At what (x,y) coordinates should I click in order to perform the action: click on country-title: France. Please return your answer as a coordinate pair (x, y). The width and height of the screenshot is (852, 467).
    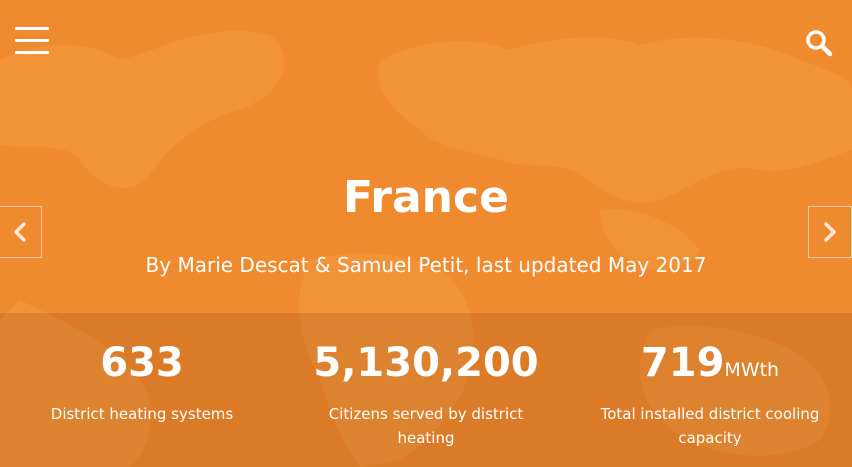
    Looking at the image, I should click on (426, 197).